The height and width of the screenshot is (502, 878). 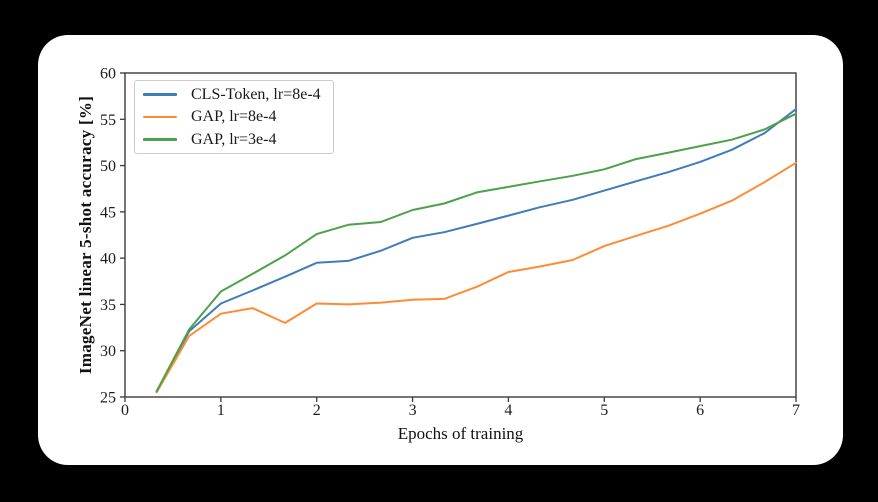 I want to click on y-tick-label: 30, so click(x=108, y=351).